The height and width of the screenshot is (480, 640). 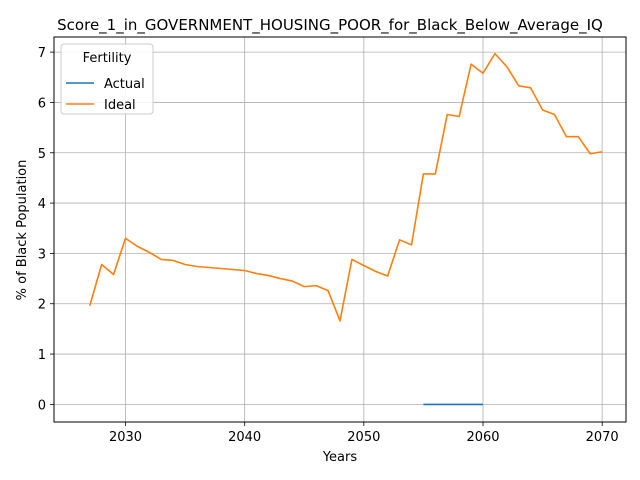 I want to click on x-tick-label: 2040, so click(x=244, y=437).